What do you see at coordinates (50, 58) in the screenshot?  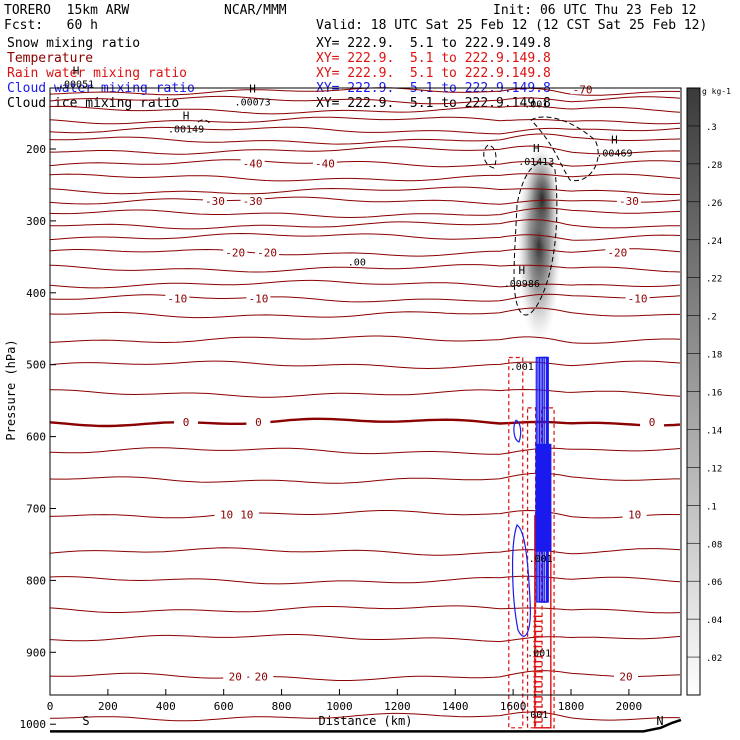 I see `legend-temperature: Temperature` at bounding box center [50, 58].